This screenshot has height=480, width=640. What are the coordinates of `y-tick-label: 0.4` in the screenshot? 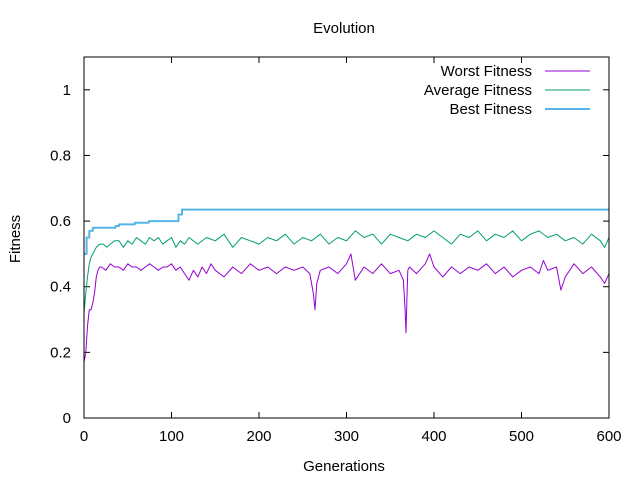 It's located at (60, 287).